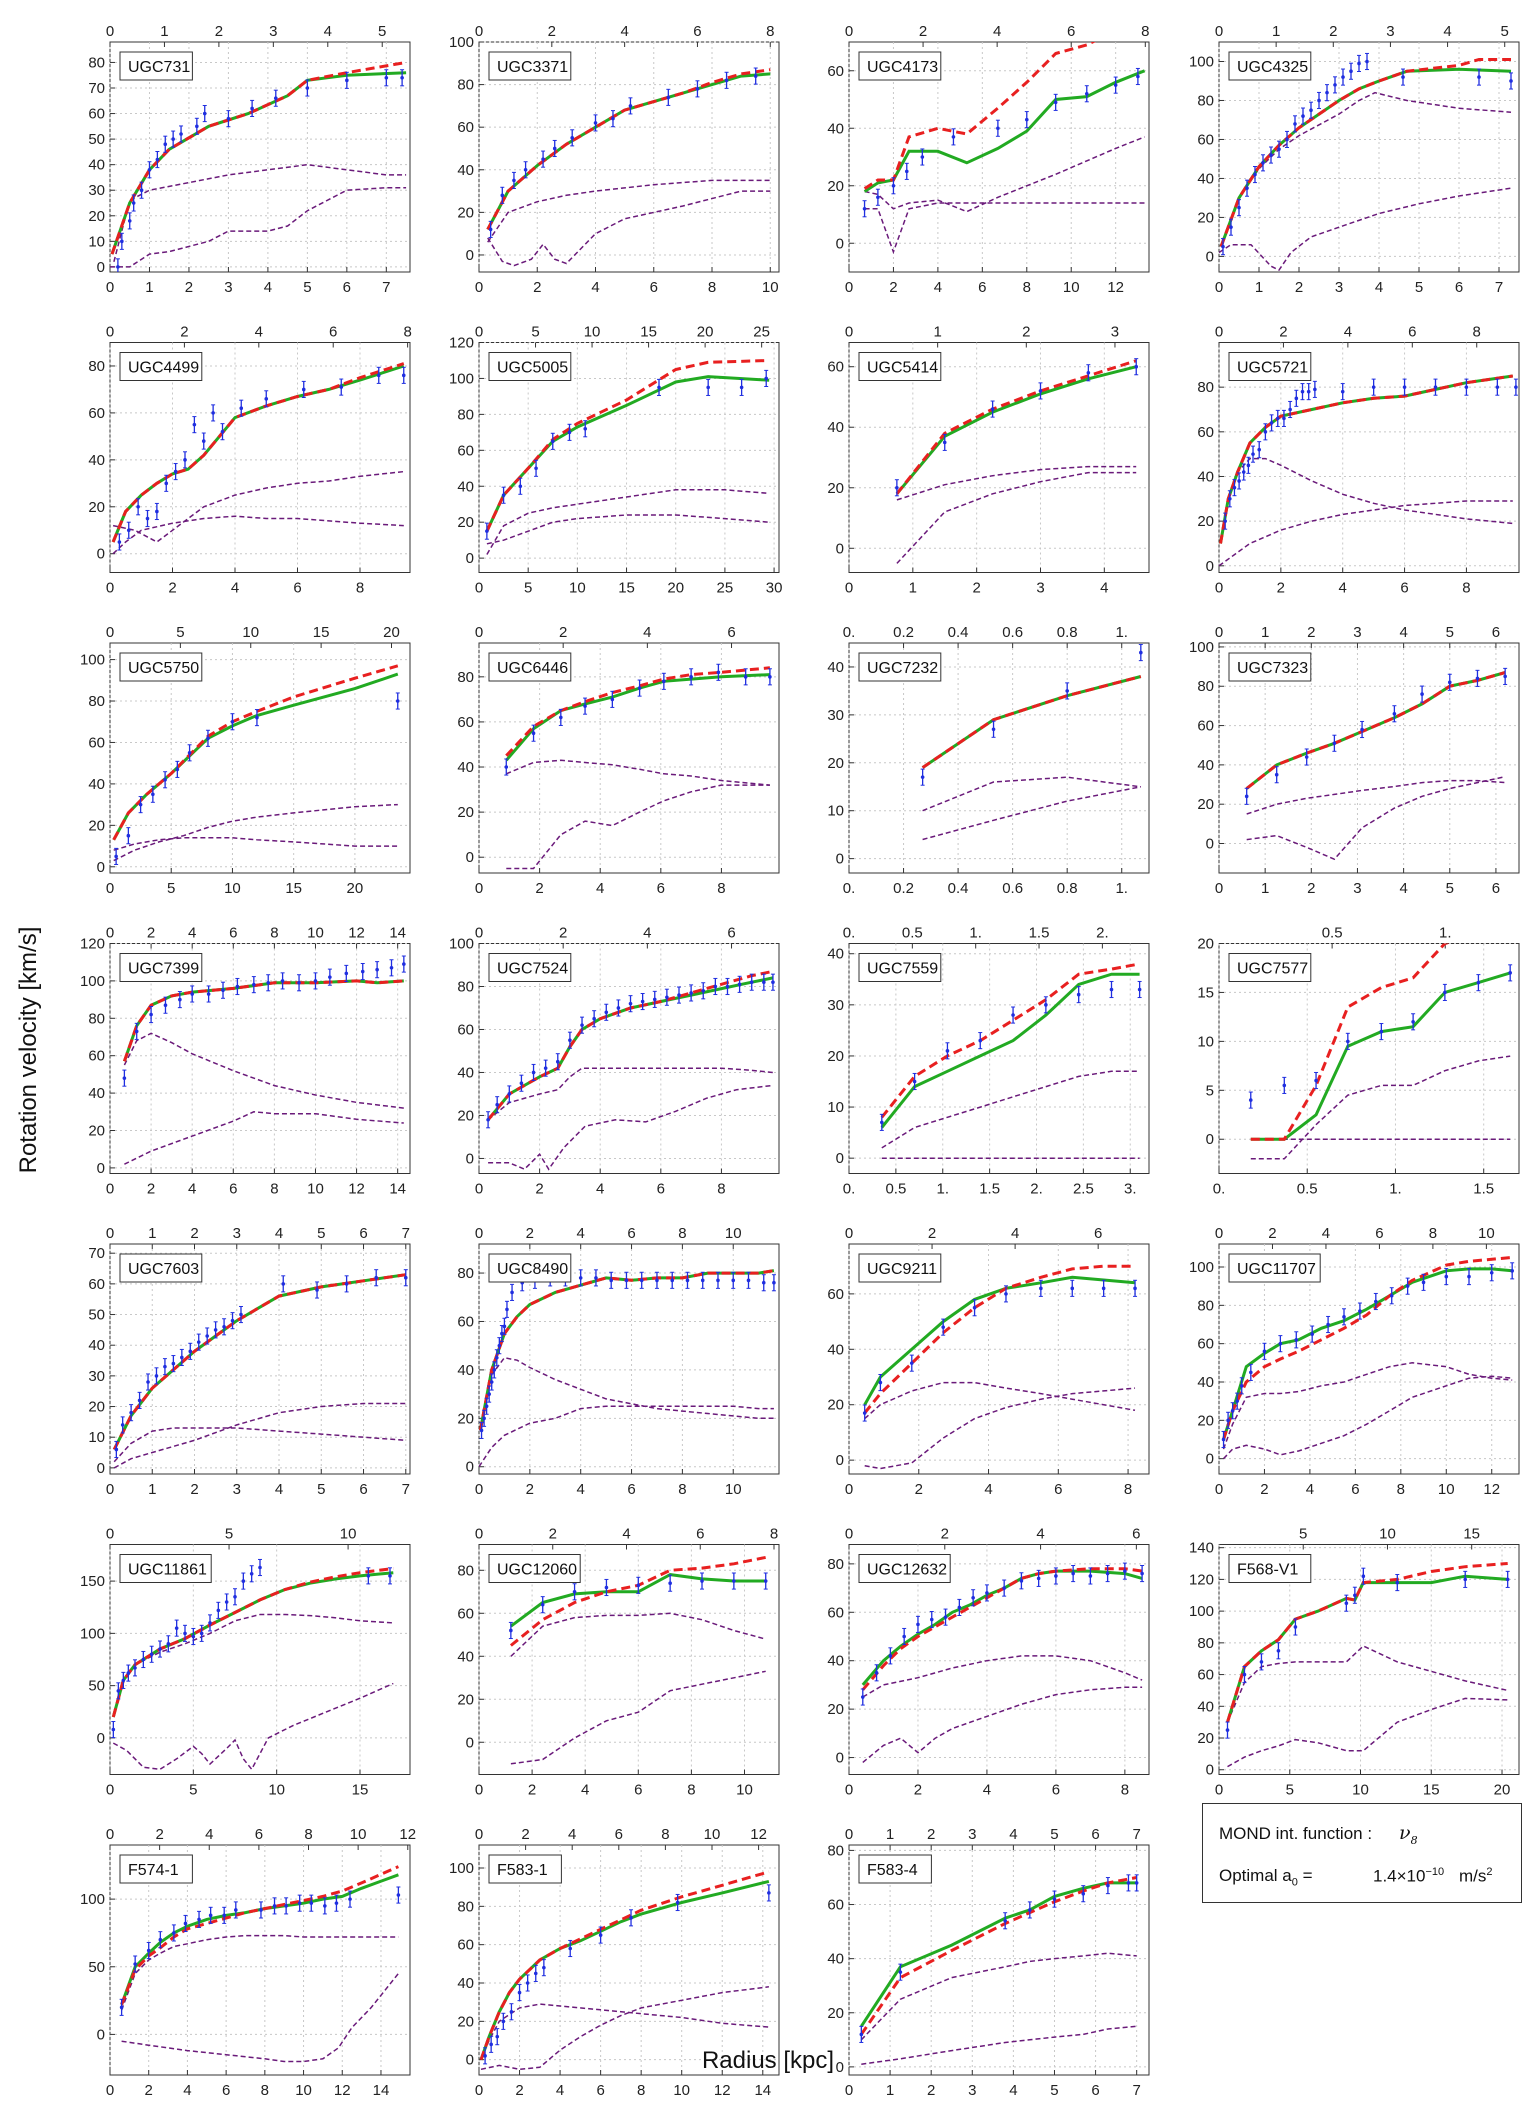  Describe the element at coordinates (1205, 1041) in the screenshot. I see `y-tick-label: 10` at that location.